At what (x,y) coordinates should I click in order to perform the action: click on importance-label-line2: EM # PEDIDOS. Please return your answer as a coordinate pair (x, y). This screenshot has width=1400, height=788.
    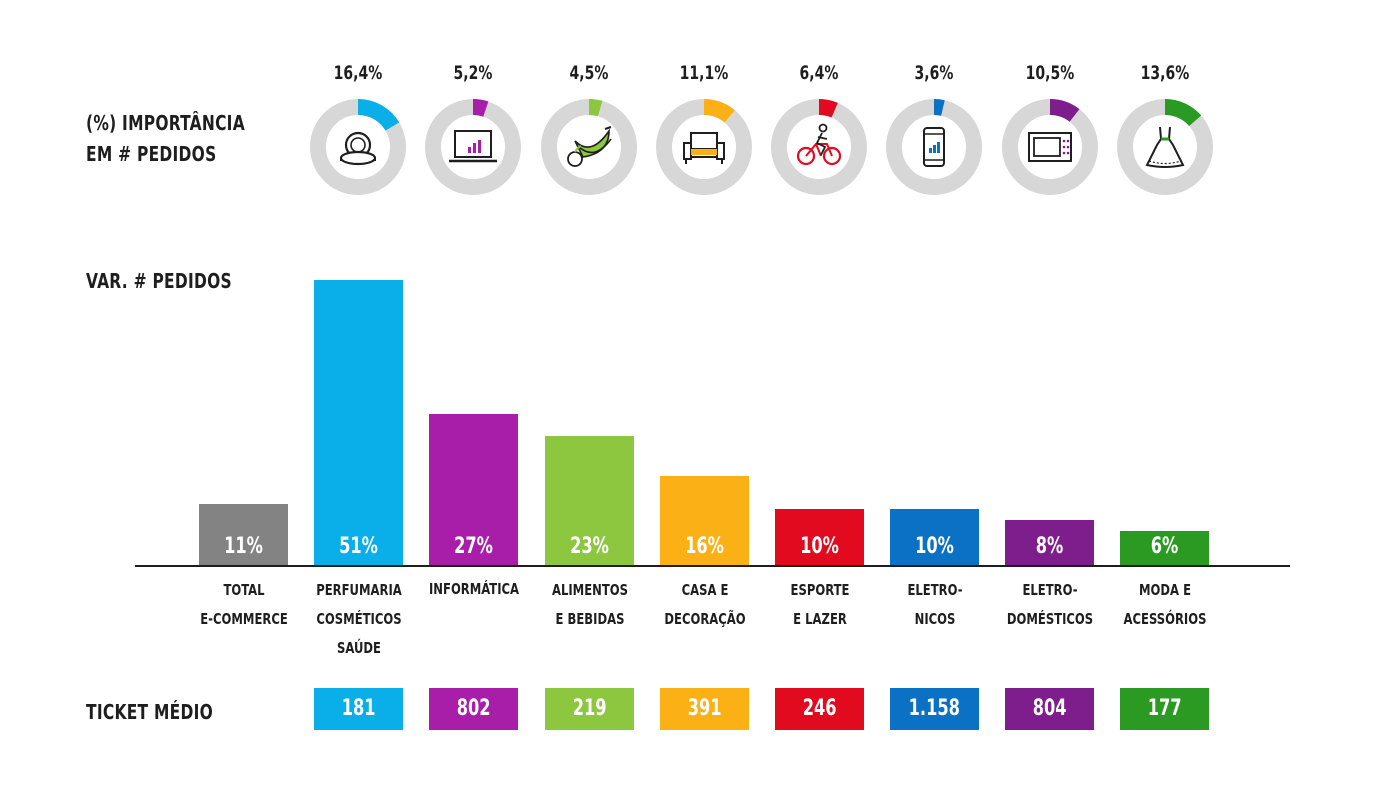
    Looking at the image, I should click on (151, 154).